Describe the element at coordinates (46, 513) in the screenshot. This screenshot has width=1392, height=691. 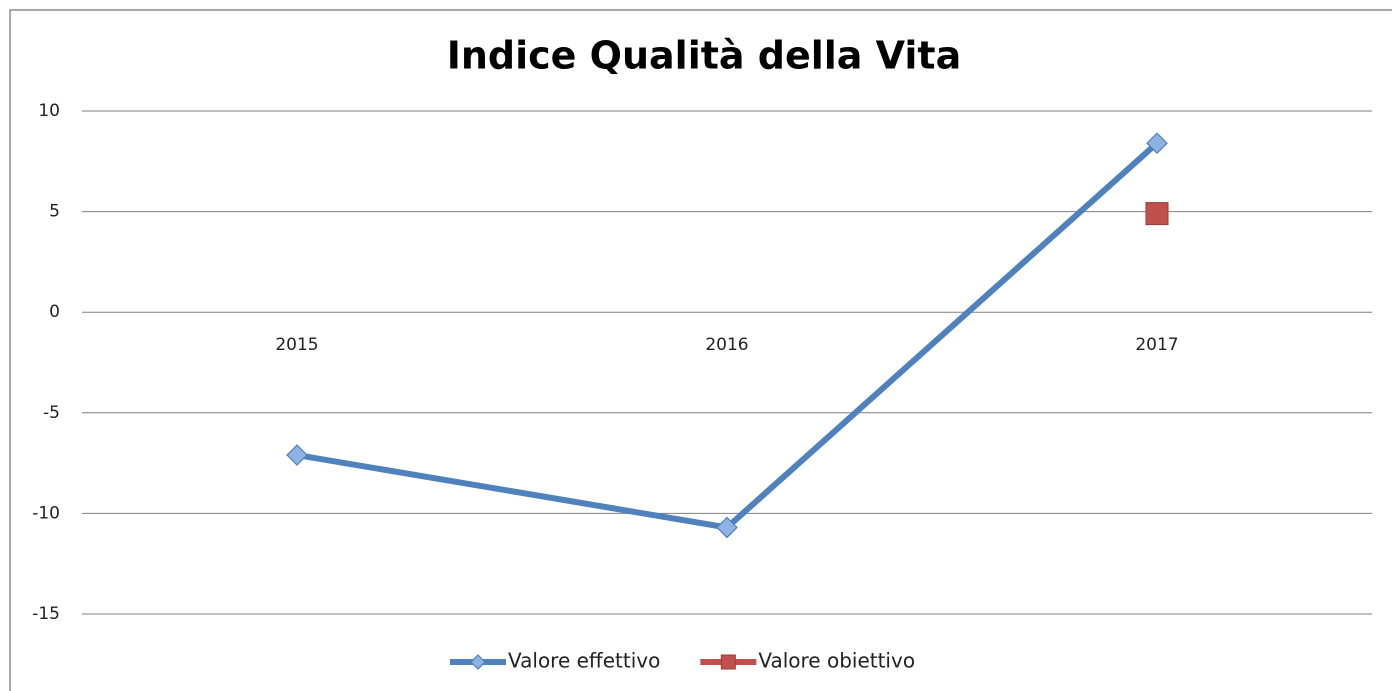
I see `y-tick-label: -10` at that location.